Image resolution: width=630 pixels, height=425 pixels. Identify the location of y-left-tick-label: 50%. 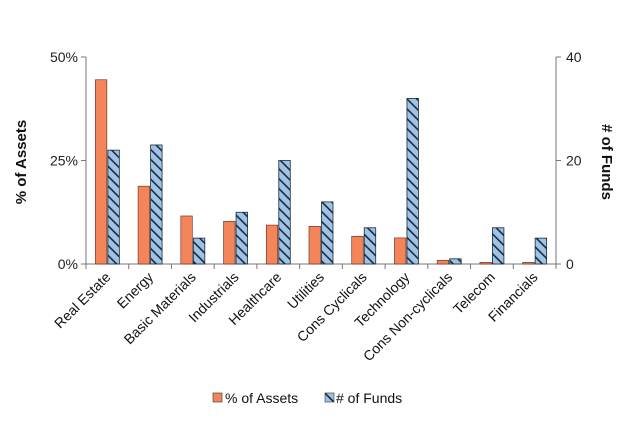
(64, 57).